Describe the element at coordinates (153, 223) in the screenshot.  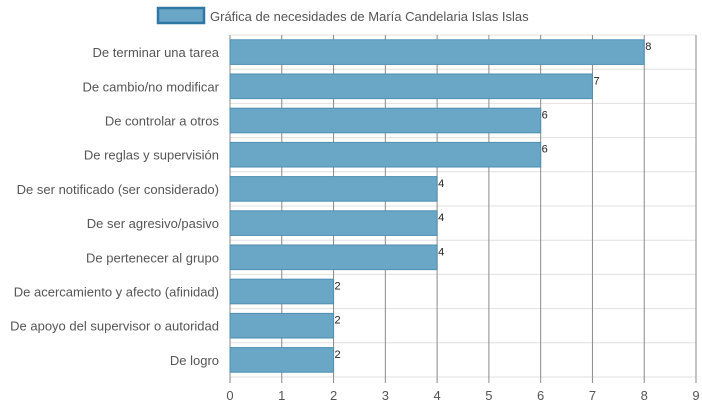
I see `category-label: De ser agresivo/pasivo` at that location.